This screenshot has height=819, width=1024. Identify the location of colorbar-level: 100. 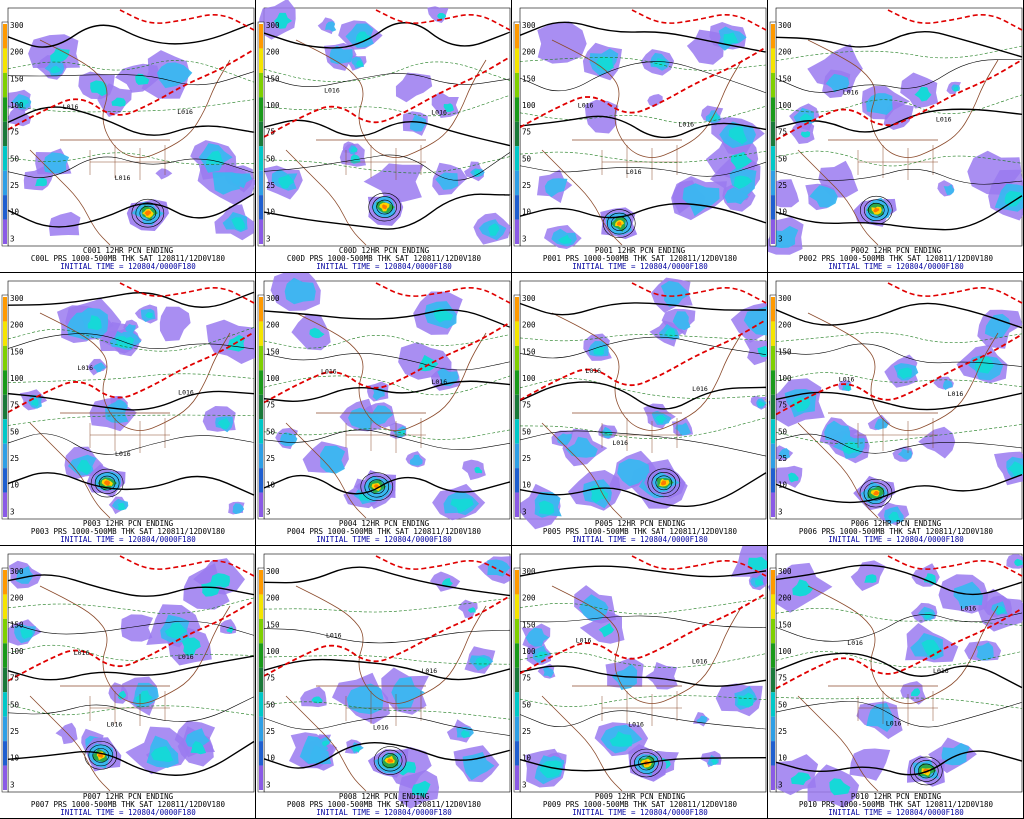
(785, 651).